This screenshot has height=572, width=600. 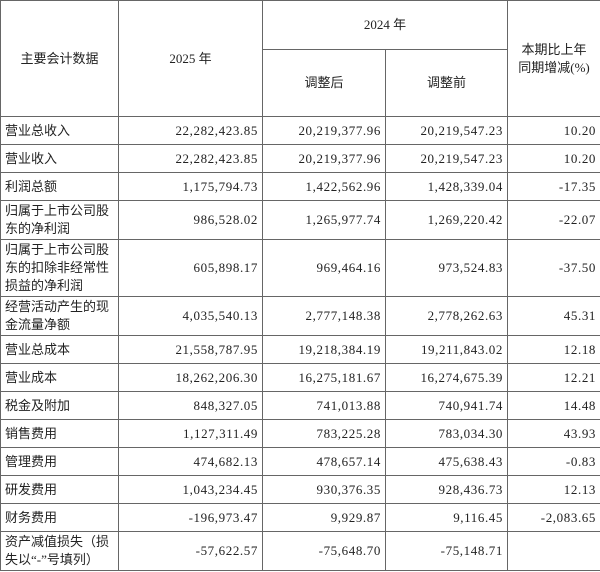 What do you see at coordinates (59, 220) in the screenshot?
I see `row-label: 归属于上市公司股东的净利润` at bounding box center [59, 220].